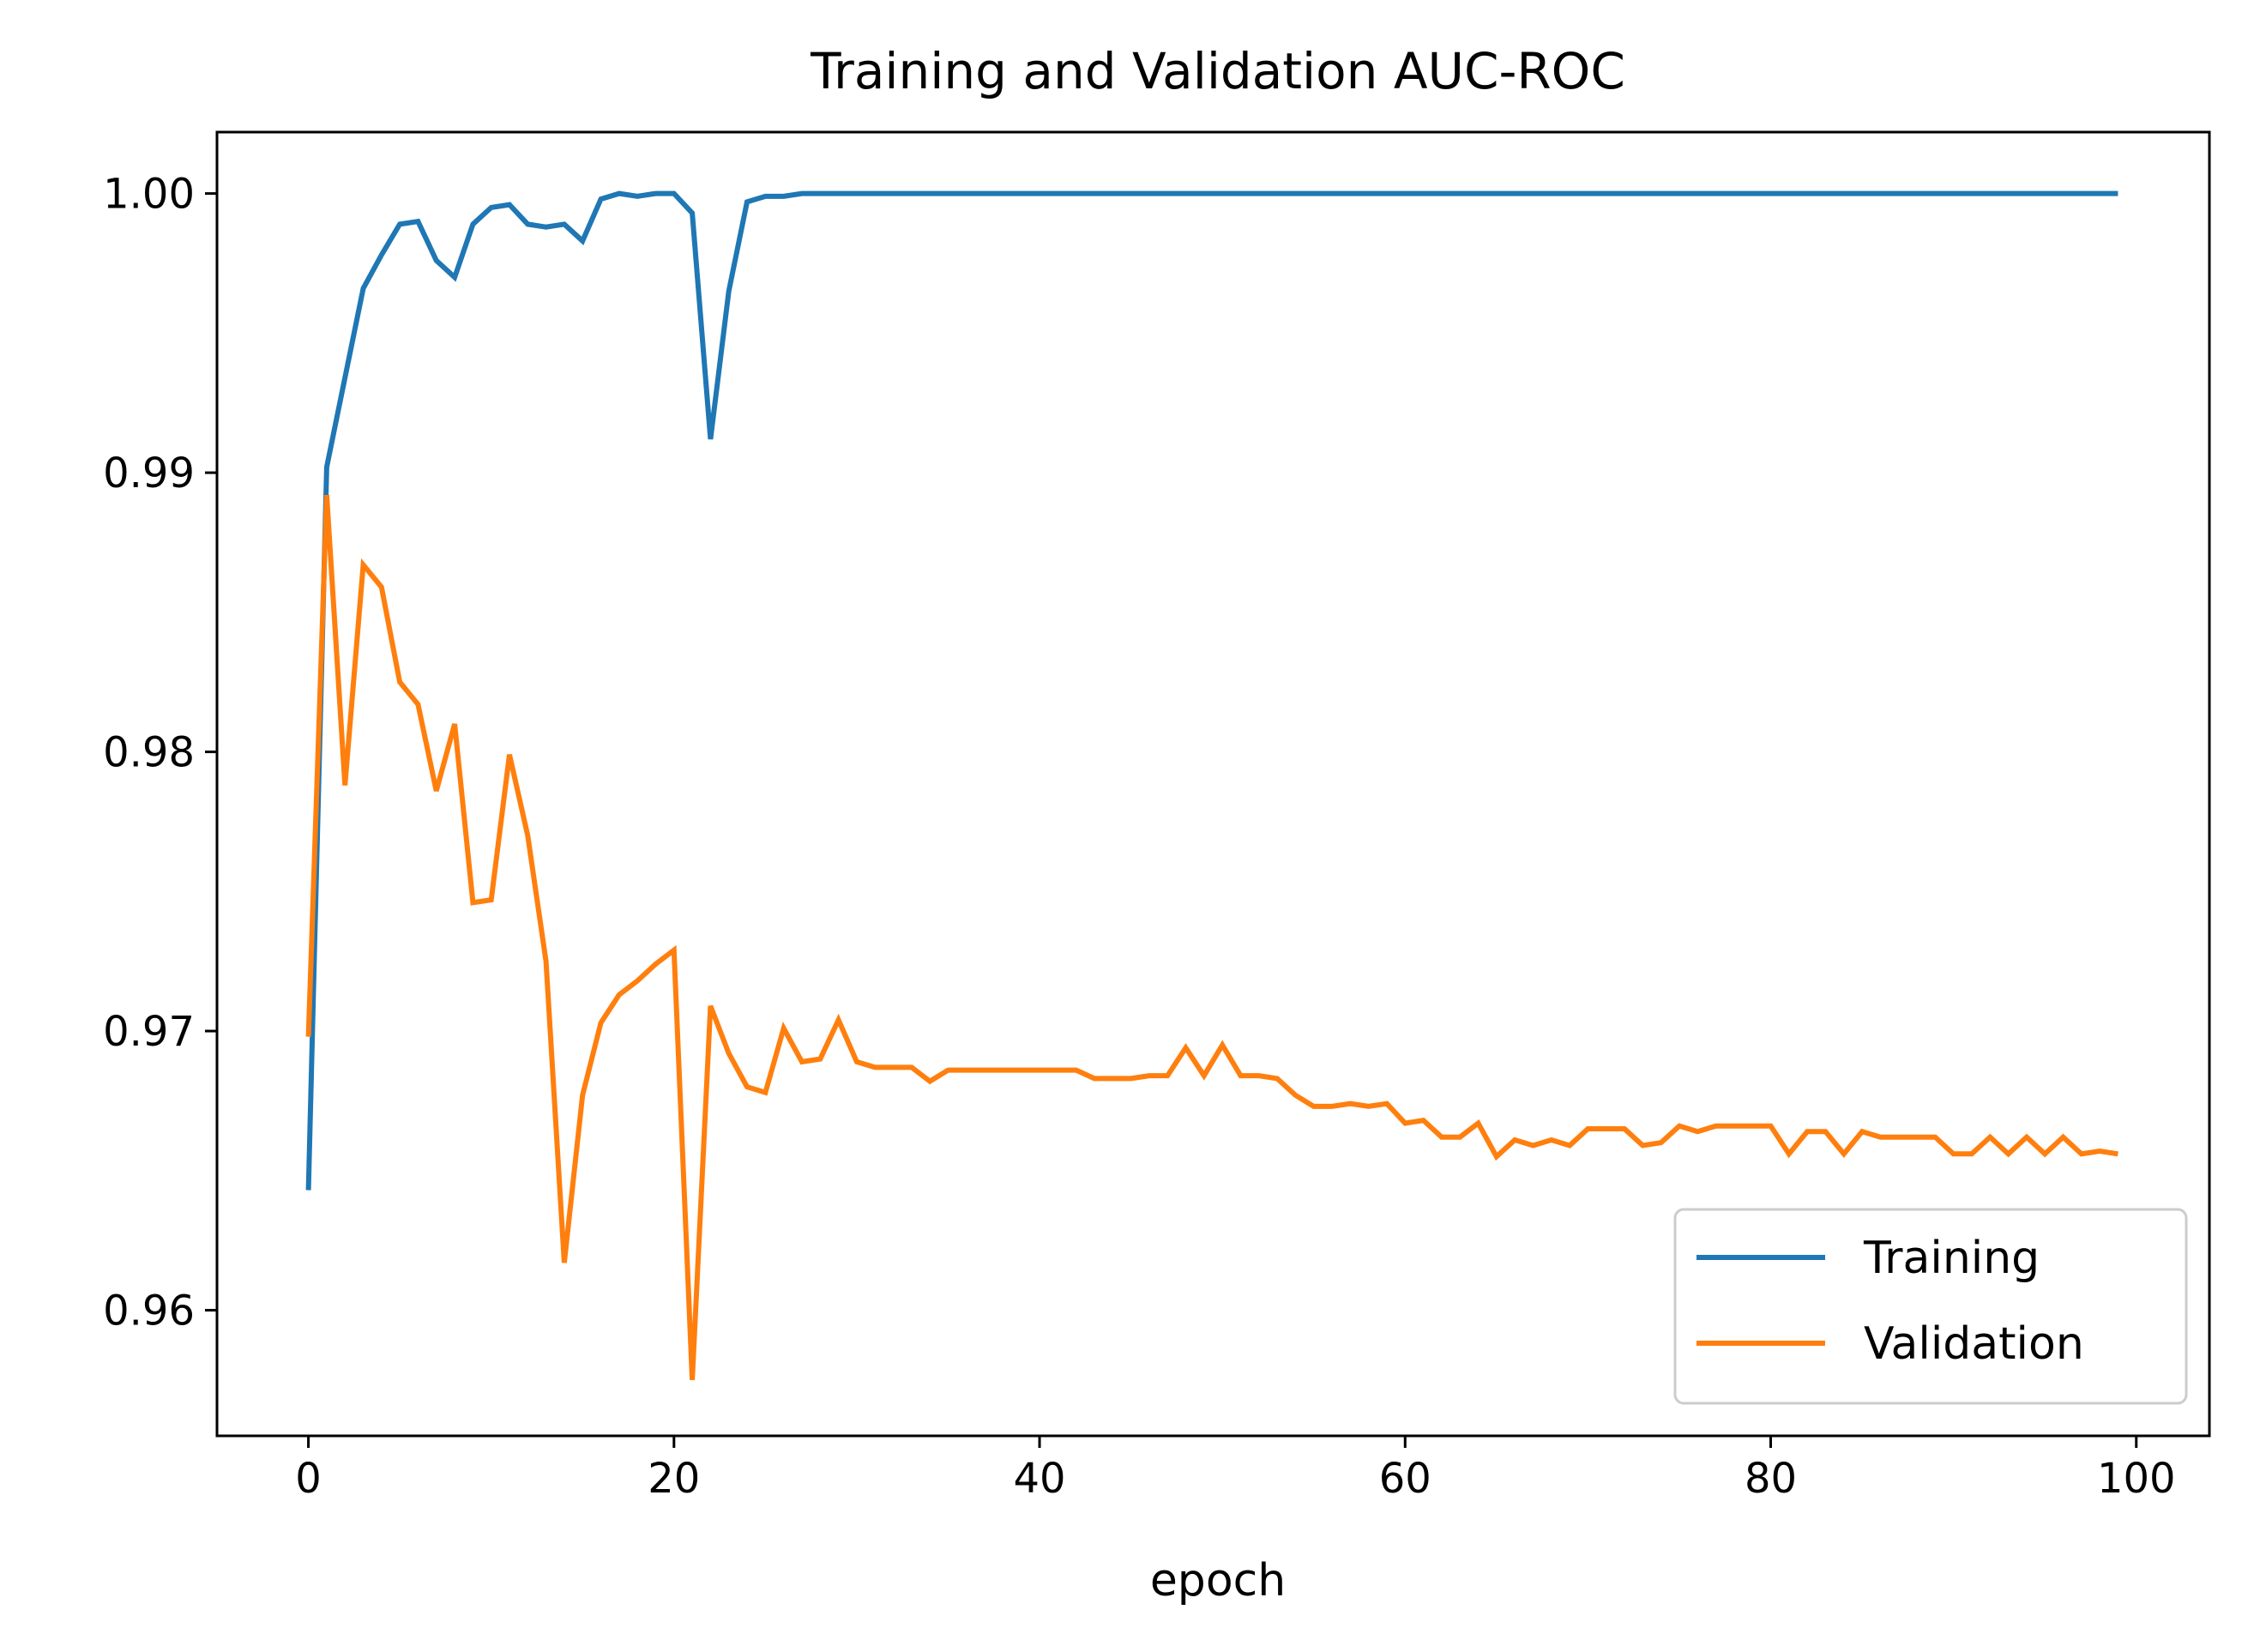  Describe the element at coordinates (1974, 1344) in the screenshot. I see `legend-label-validation: Validation` at that location.